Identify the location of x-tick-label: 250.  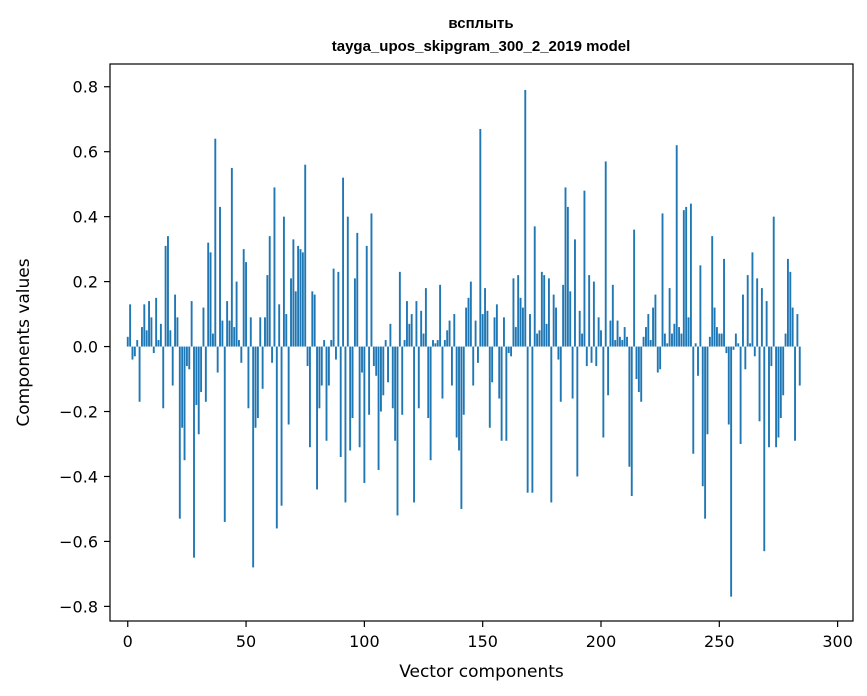
(719, 641).